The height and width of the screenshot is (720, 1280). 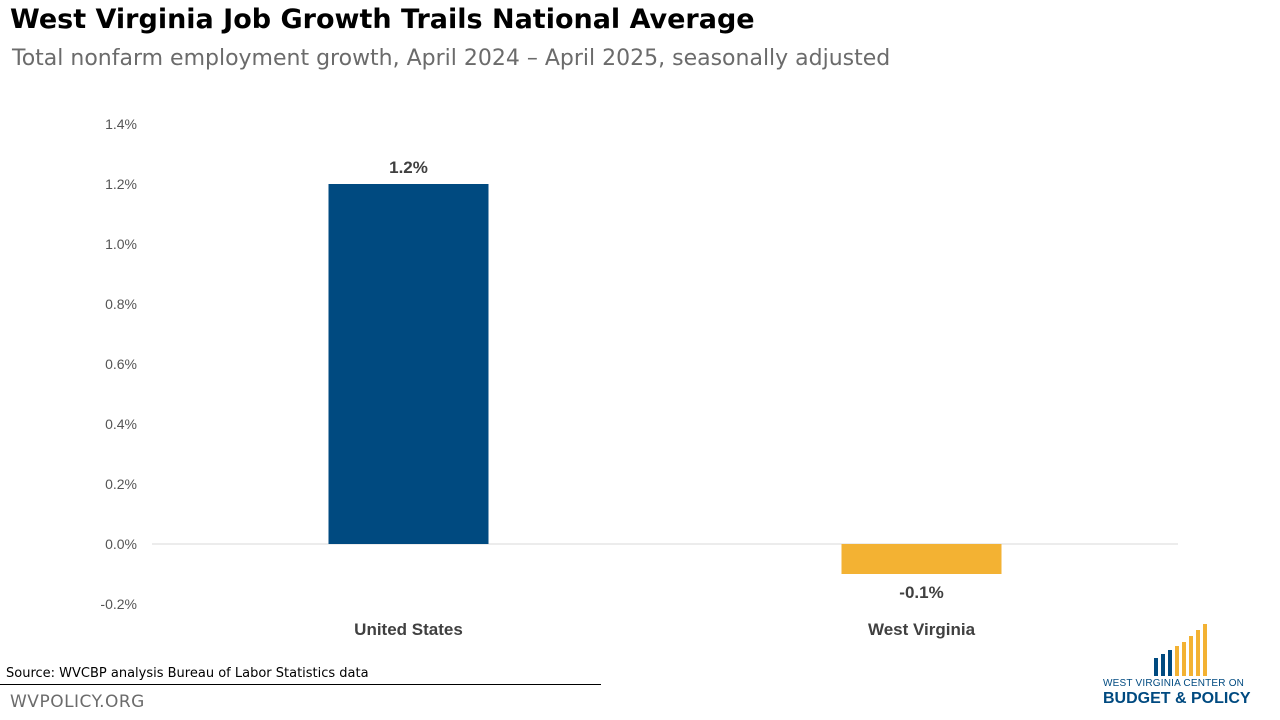 What do you see at coordinates (922, 629) in the screenshot?
I see `x-category-label: West Virginia` at bounding box center [922, 629].